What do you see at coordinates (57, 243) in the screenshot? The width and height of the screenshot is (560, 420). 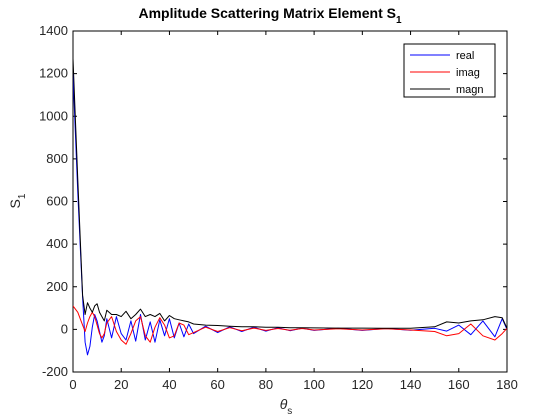 I see `y-tick-label: 400` at bounding box center [57, 243].